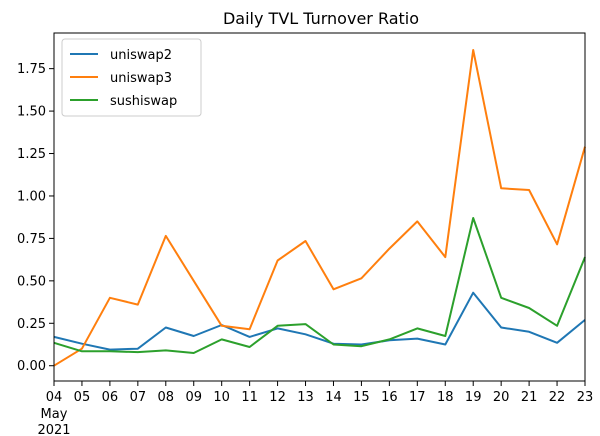  What do you see at coordinates (141, 55) in the screenshot?
I see `legend-label-uniswap2: uniswap2` at bounding box center [141, 55].